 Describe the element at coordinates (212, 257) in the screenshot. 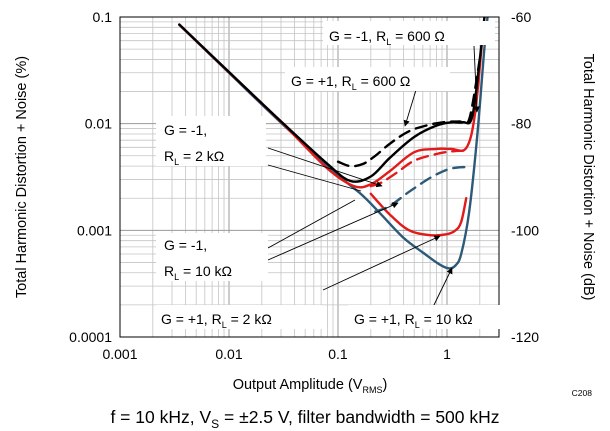

I see `ann-bg-g-1-10k` at that location.